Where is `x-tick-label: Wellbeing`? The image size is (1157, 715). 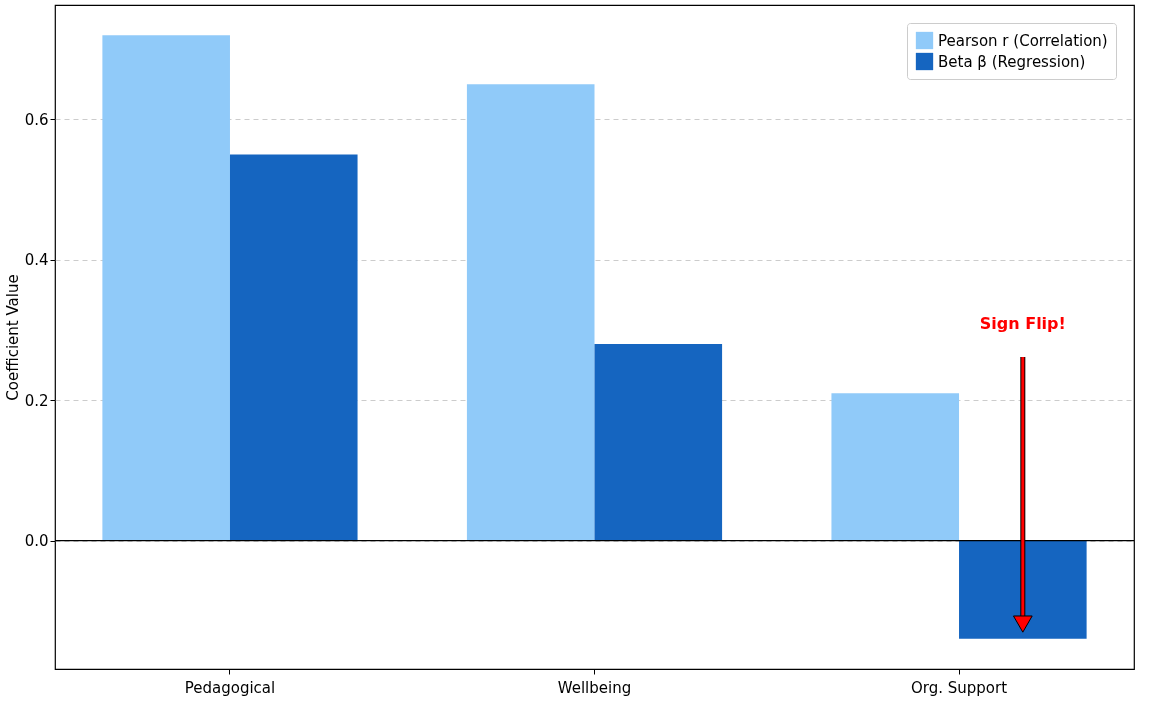 x-tick-label: Wellbeing is located at coordinates (594, 687).